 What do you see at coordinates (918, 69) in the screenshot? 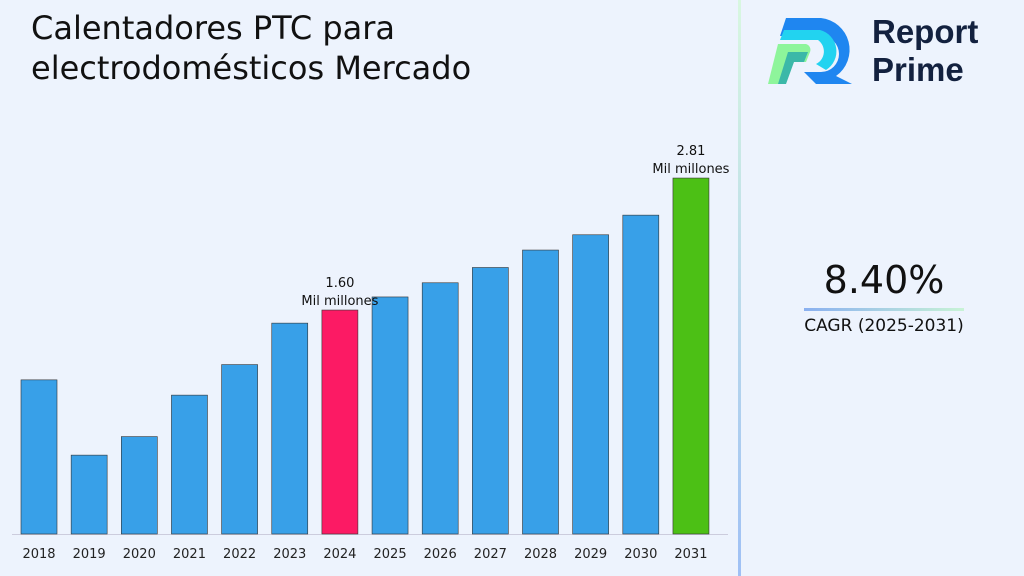
I see `logo-text-prime: Prime` at bounding box center [918, 69].